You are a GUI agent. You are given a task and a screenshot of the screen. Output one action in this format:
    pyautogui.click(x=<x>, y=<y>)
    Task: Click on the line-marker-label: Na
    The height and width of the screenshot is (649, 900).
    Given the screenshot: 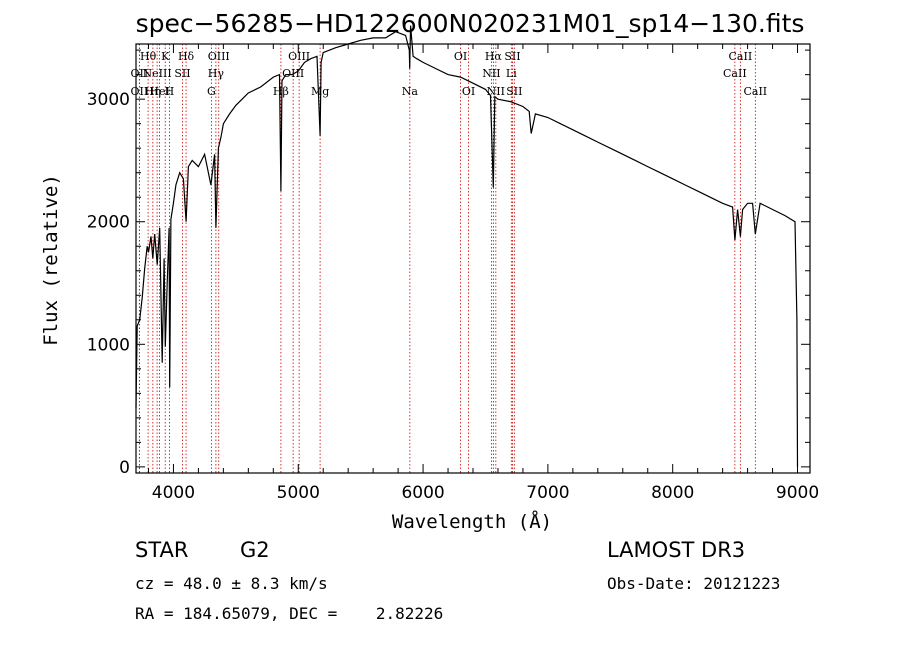 What is the action you would take?
    pyautogui.click(x=410, y=91)
    